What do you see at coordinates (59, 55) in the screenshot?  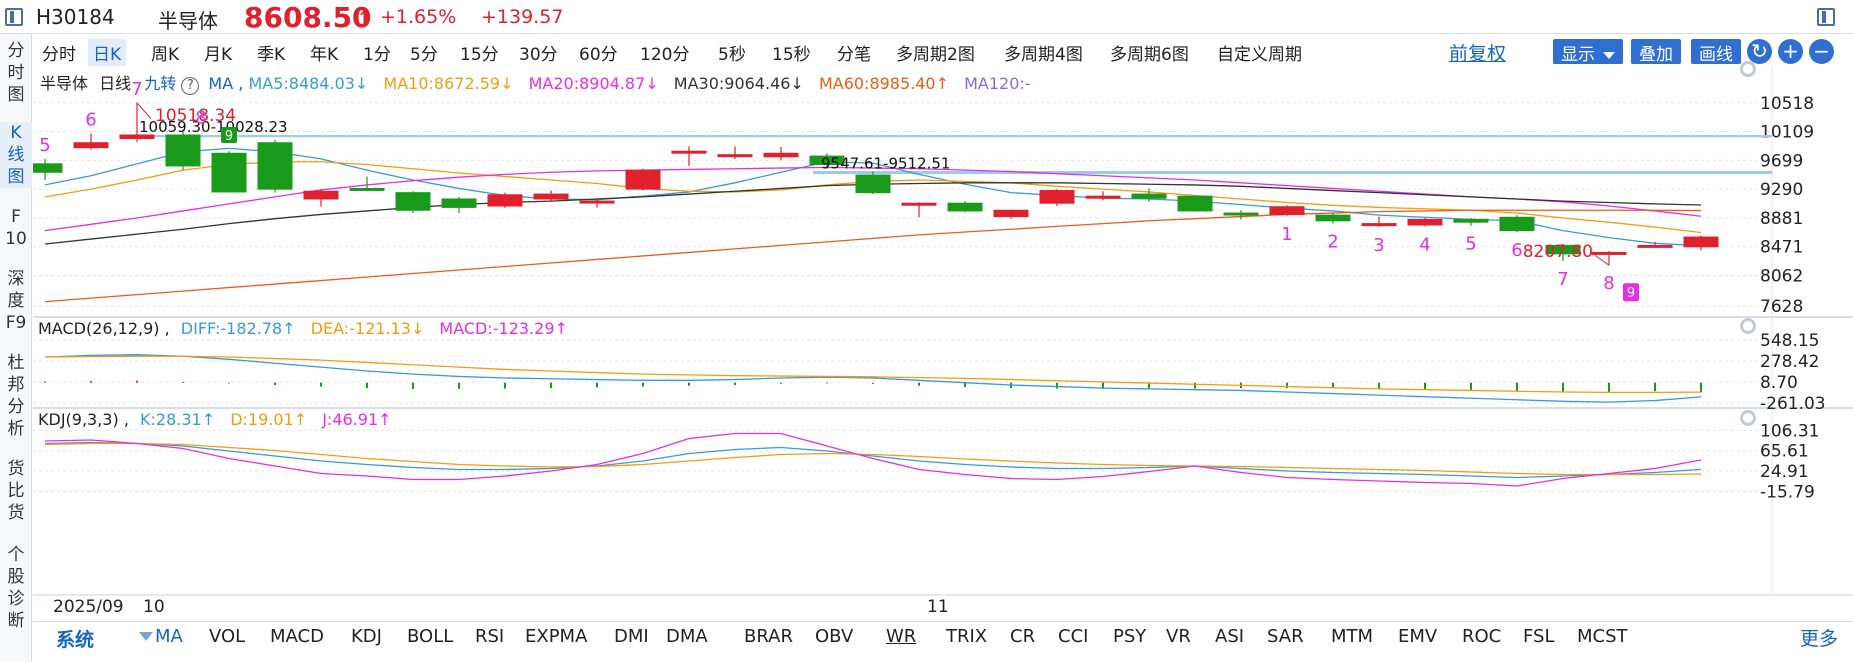 I see `period-tab: 分时` at bounding box center [59, 55].